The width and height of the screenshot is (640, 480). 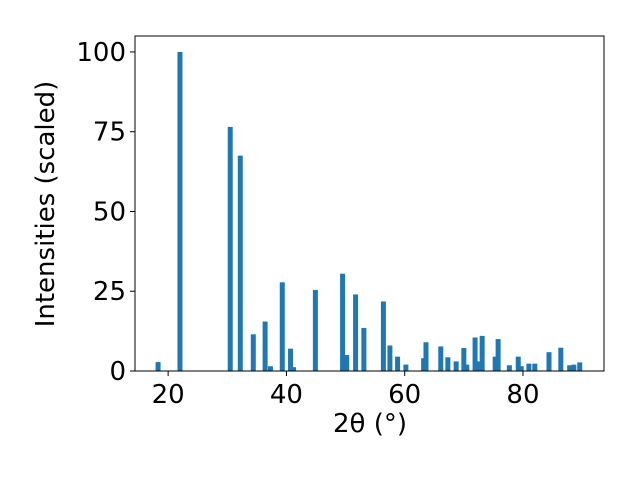 I want to click on y-tick-label: 100, so click(x=101, y=53).